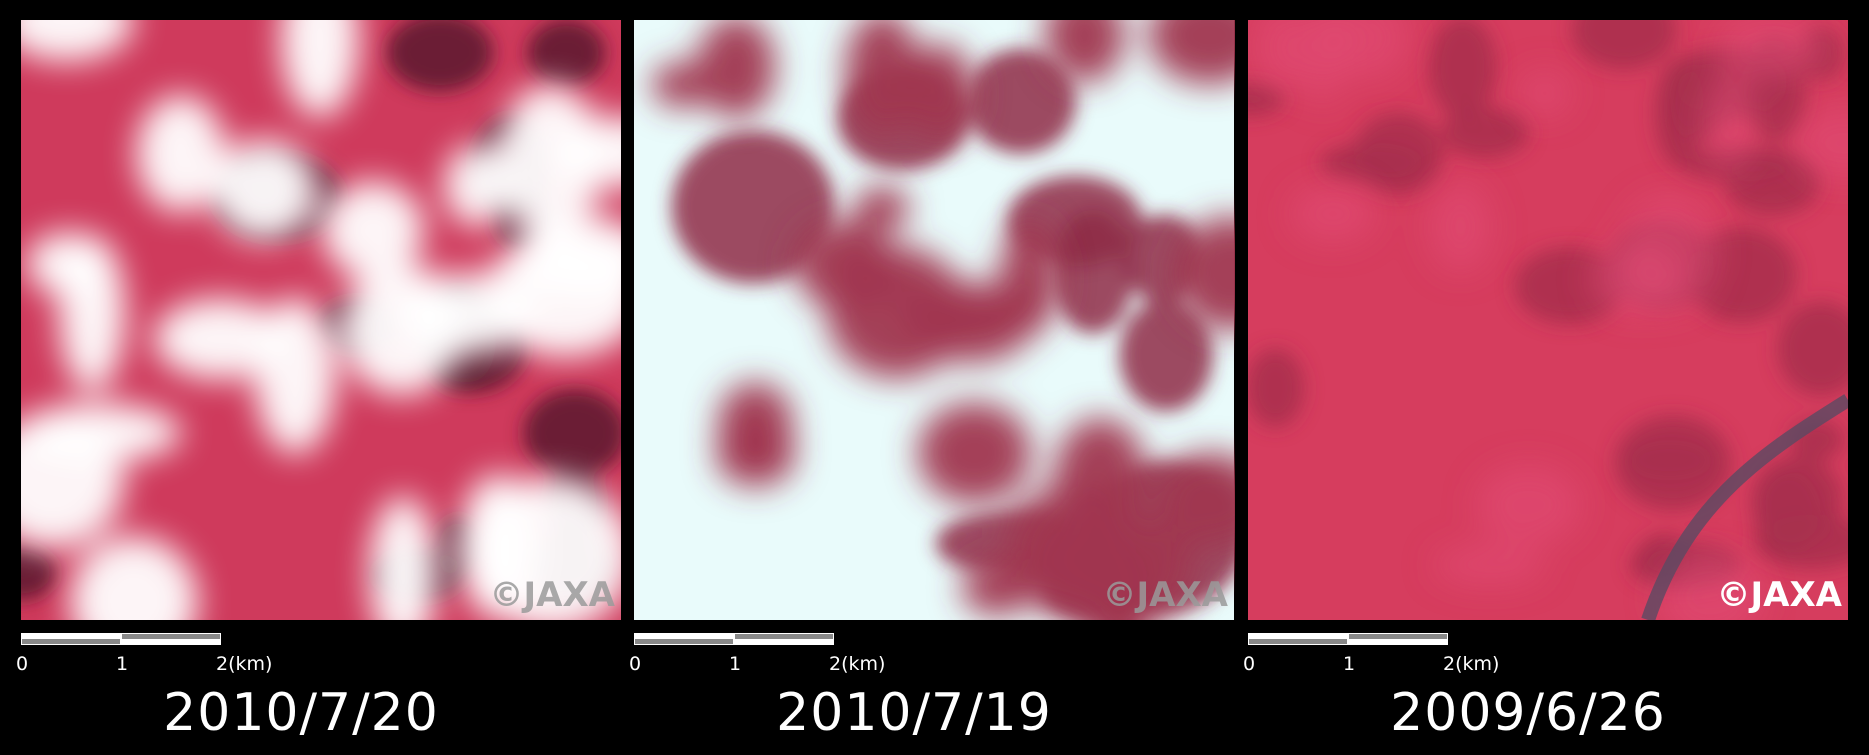 The width and height of the screenshot is (1869, 755). What do you see at coordinates (1744, 507) in the screenshot?
I see `river` at bounding box center [1744, 507].